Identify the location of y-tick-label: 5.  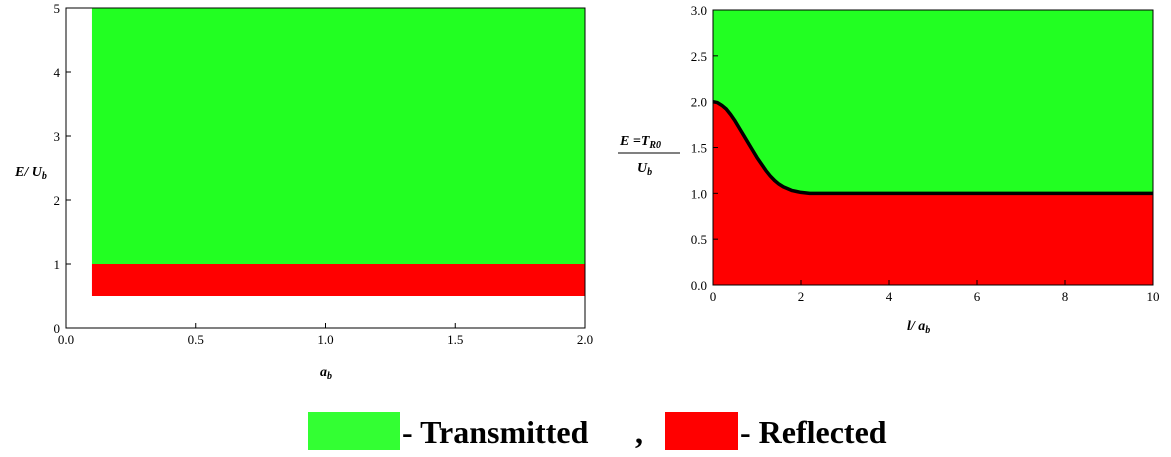
(57, 8).